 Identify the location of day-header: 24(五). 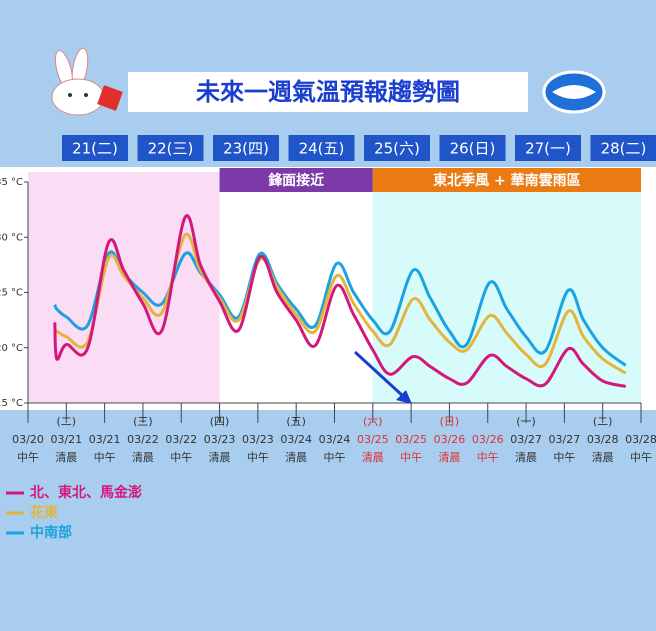
(322, 149).